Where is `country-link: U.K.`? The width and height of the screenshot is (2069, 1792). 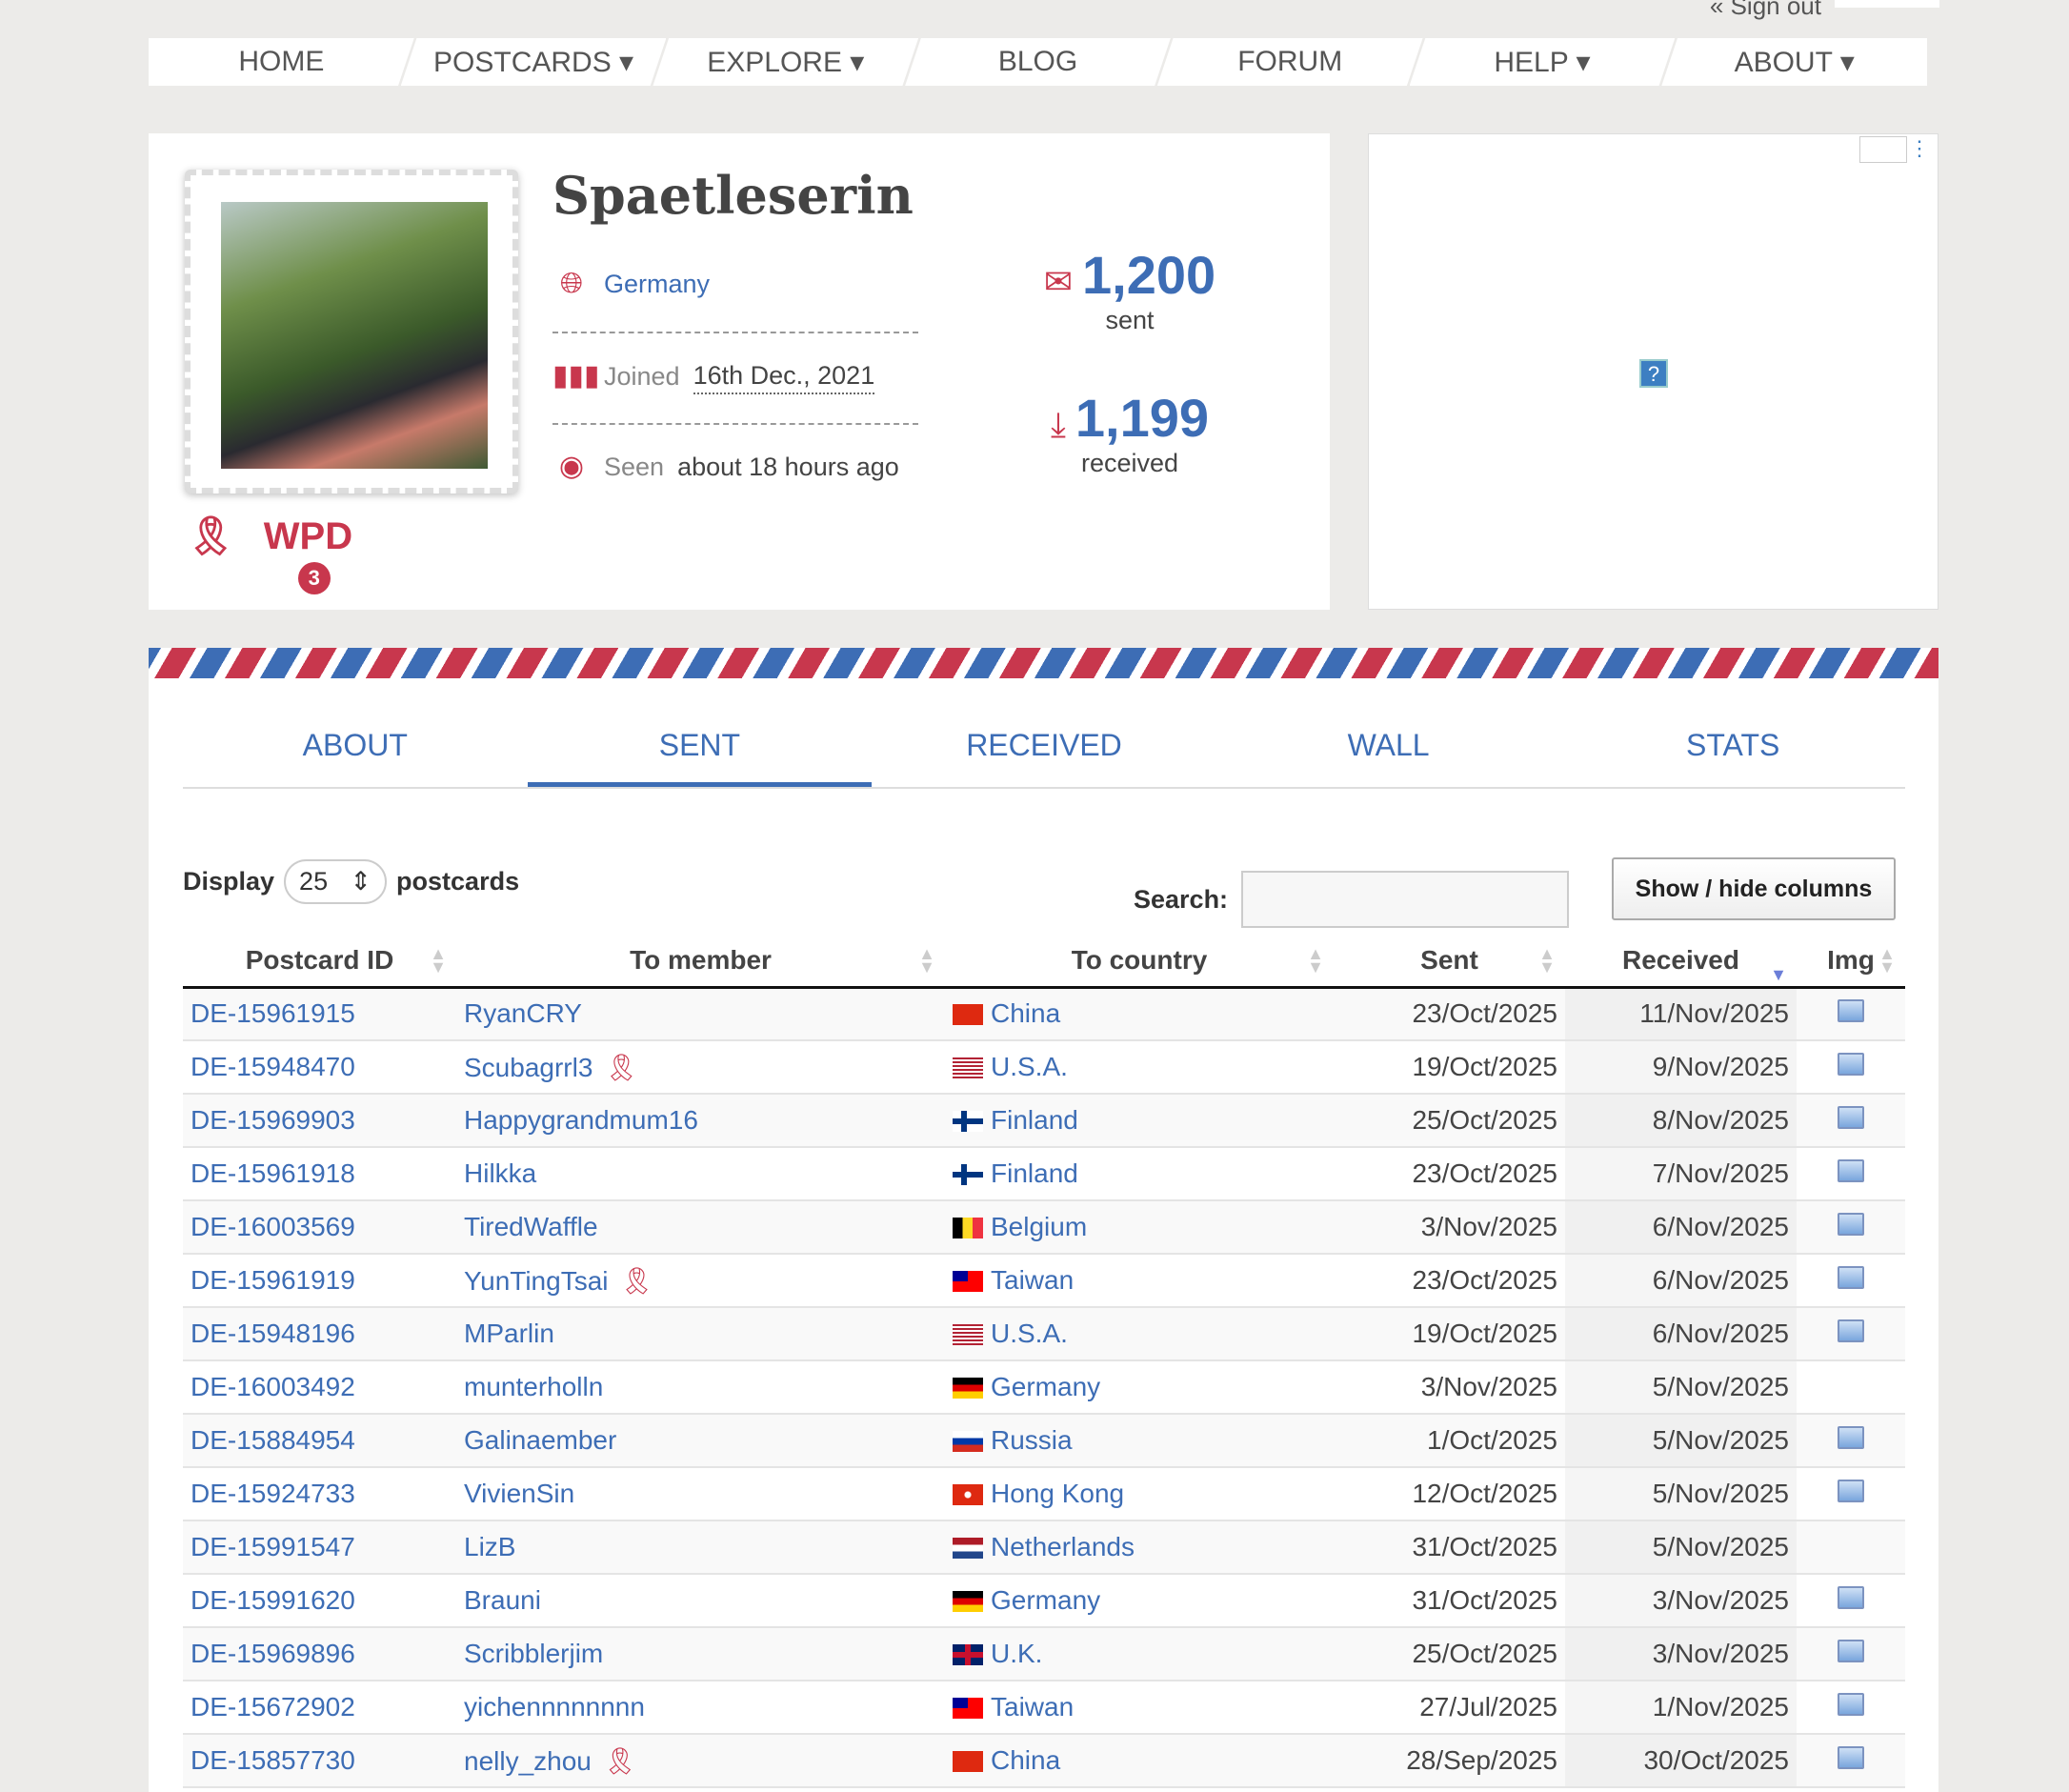 country-link: U.K. is located at coordinates (1017, 1653).